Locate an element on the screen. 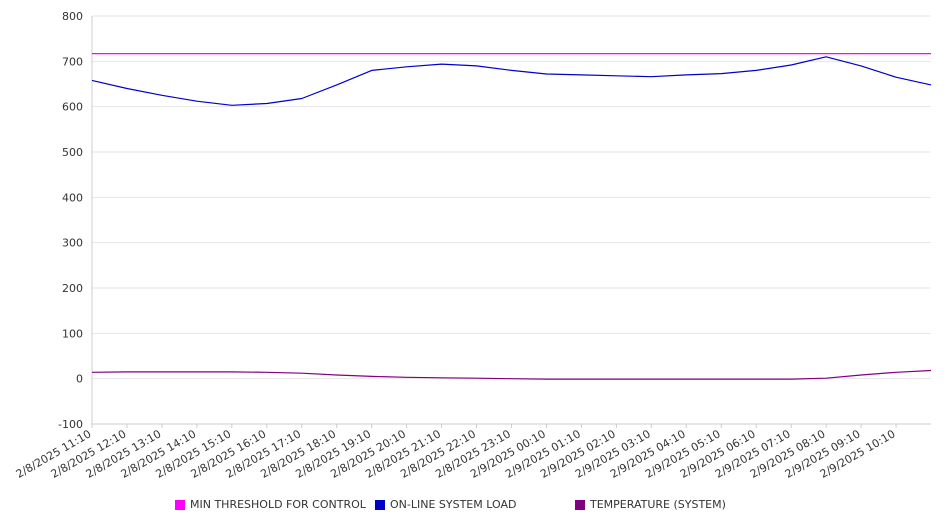  legend-label: MIN THRESHOLD FOR CONTROL is located at coordinates (278, 504).